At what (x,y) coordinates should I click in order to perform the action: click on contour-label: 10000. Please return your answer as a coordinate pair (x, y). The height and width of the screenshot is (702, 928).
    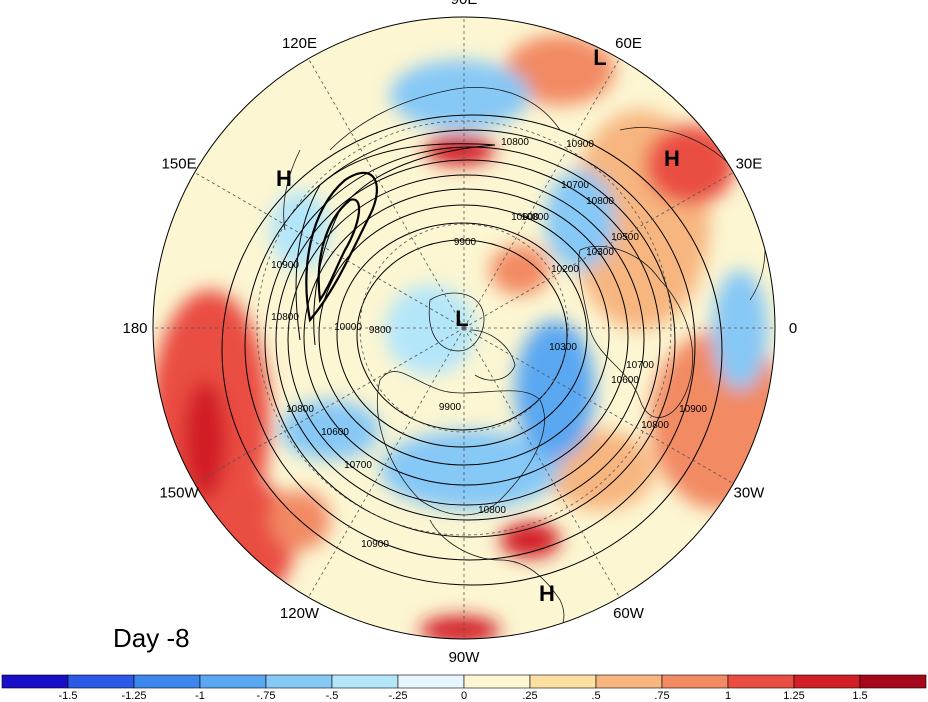
    Looking at the image, I should click on (348, 327).